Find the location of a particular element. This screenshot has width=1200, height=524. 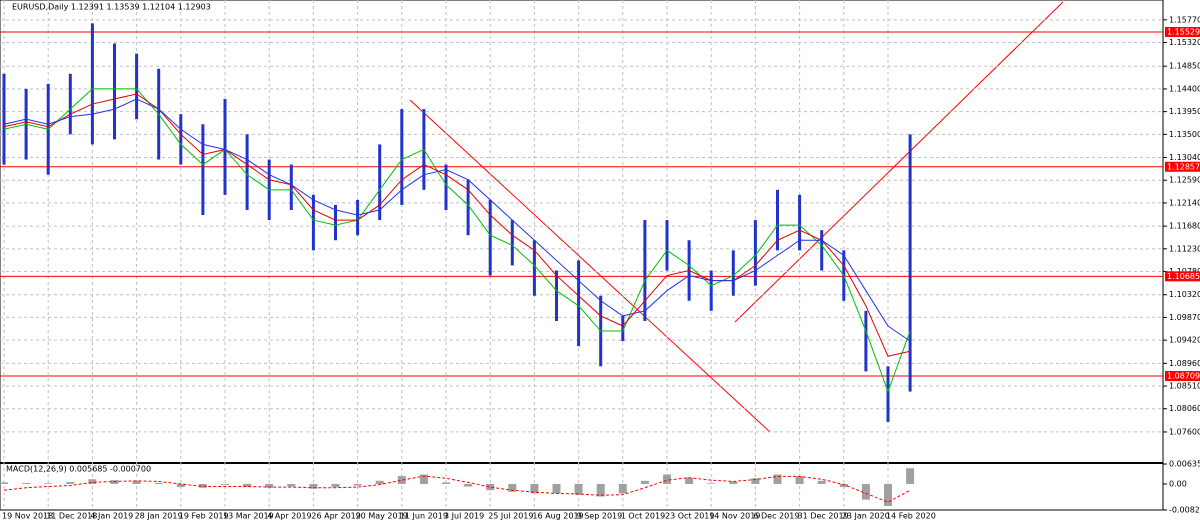

x-tick-label: 14 Feb 2020 is located at coordinates (911, 516).